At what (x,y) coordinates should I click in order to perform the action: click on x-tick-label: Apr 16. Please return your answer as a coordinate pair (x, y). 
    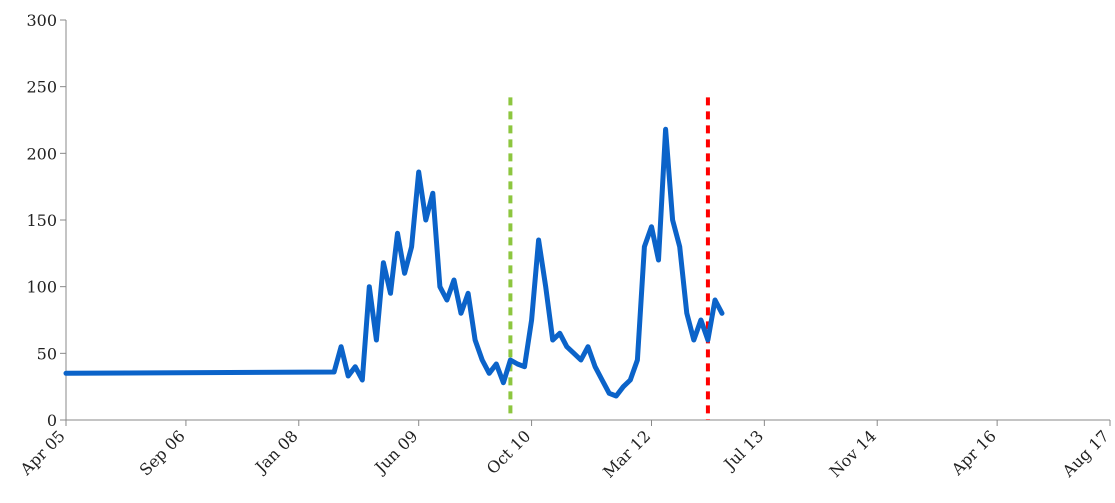
    Looking at the image, I should click on (973, 452).